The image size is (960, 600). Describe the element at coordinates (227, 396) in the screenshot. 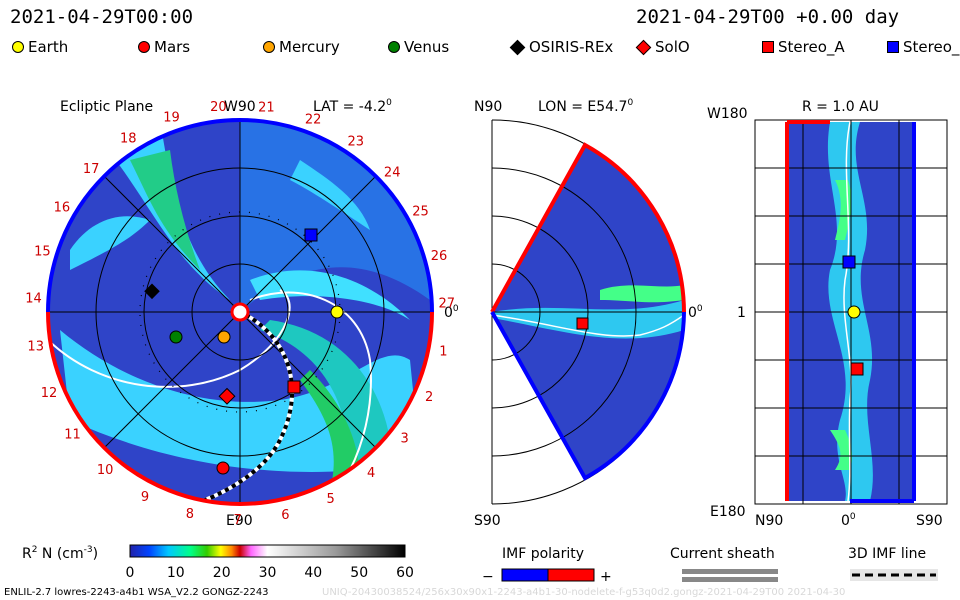

I see `solo-marker` at that location.